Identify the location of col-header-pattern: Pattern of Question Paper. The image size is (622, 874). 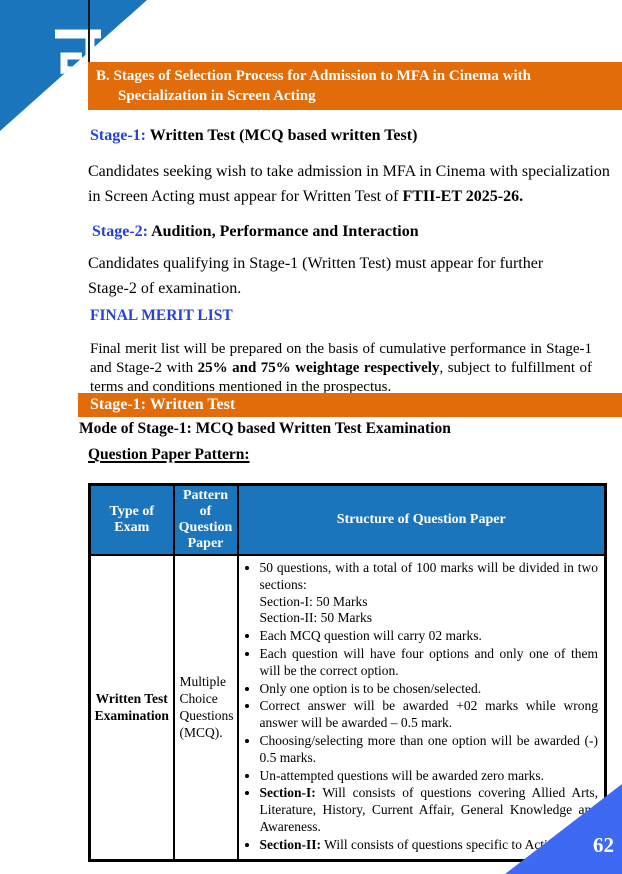
(205, 519).